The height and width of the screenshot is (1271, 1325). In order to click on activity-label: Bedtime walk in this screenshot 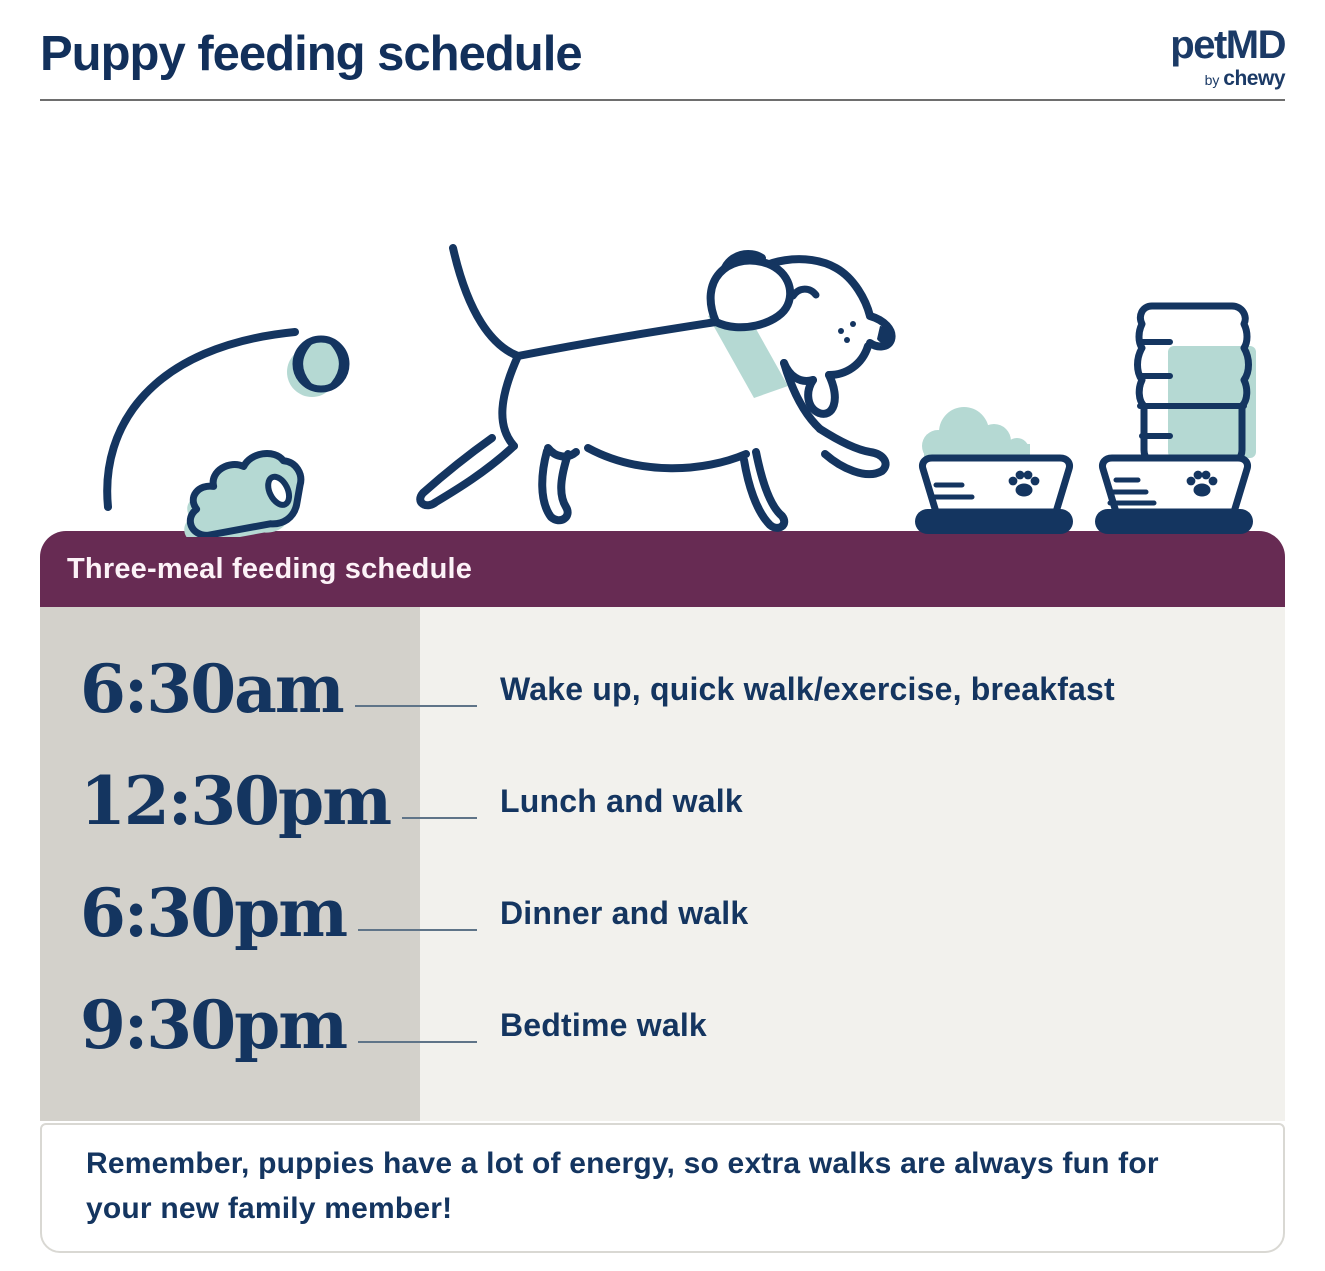, I will do `click(603, 1024)`.